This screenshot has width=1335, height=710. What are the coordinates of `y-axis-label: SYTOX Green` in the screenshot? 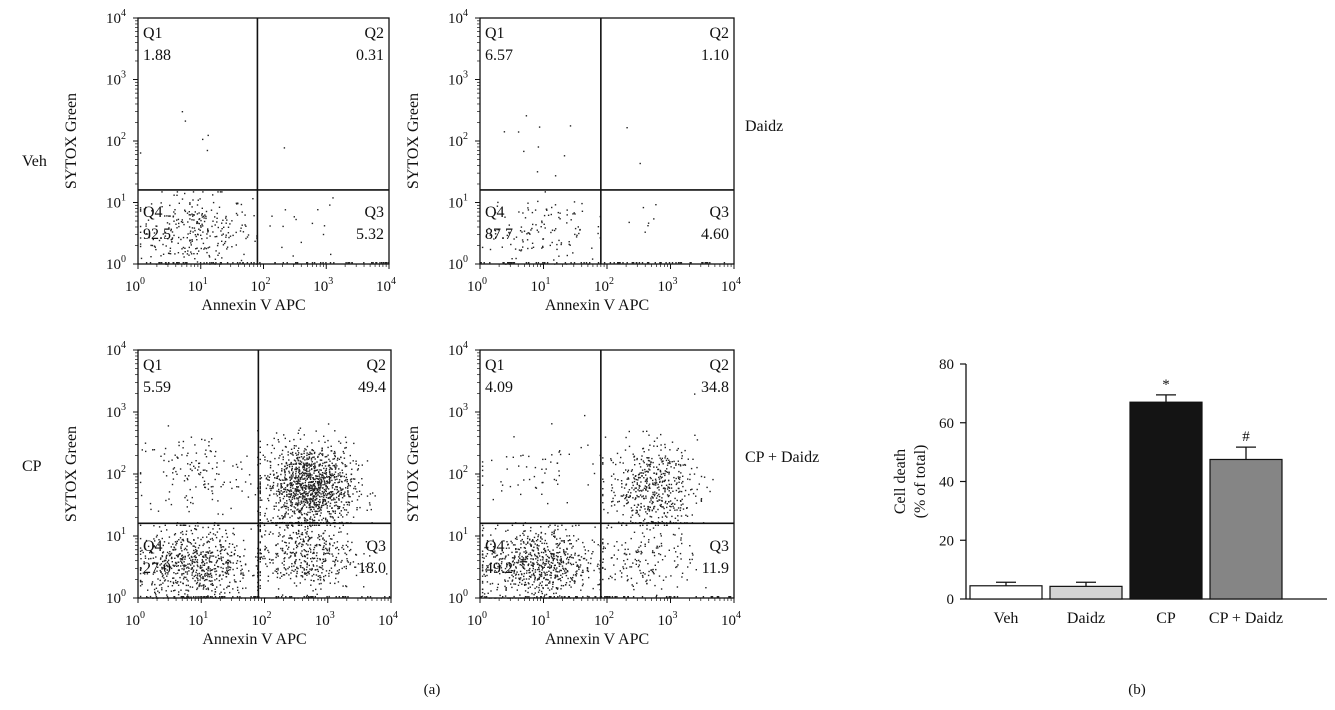 It's located at (71, 474).